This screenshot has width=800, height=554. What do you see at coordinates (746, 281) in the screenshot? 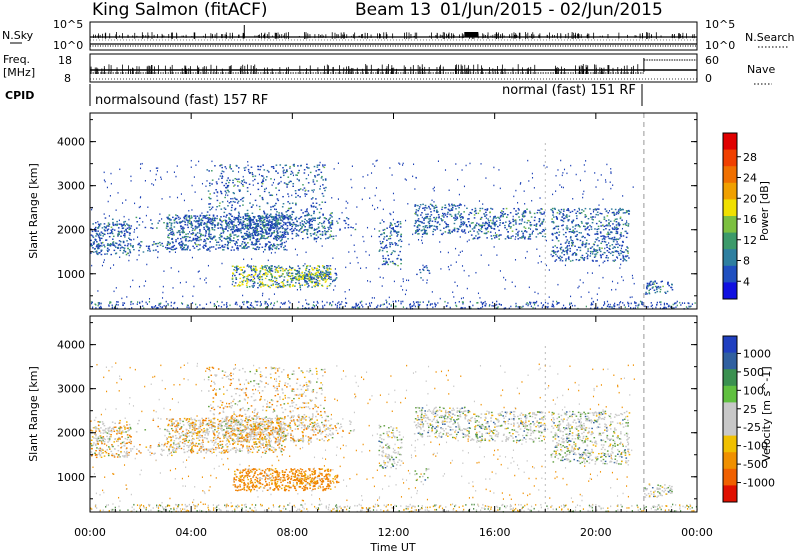
I see `colorbar-tick-label: 4` at bounding box center [746, 281].